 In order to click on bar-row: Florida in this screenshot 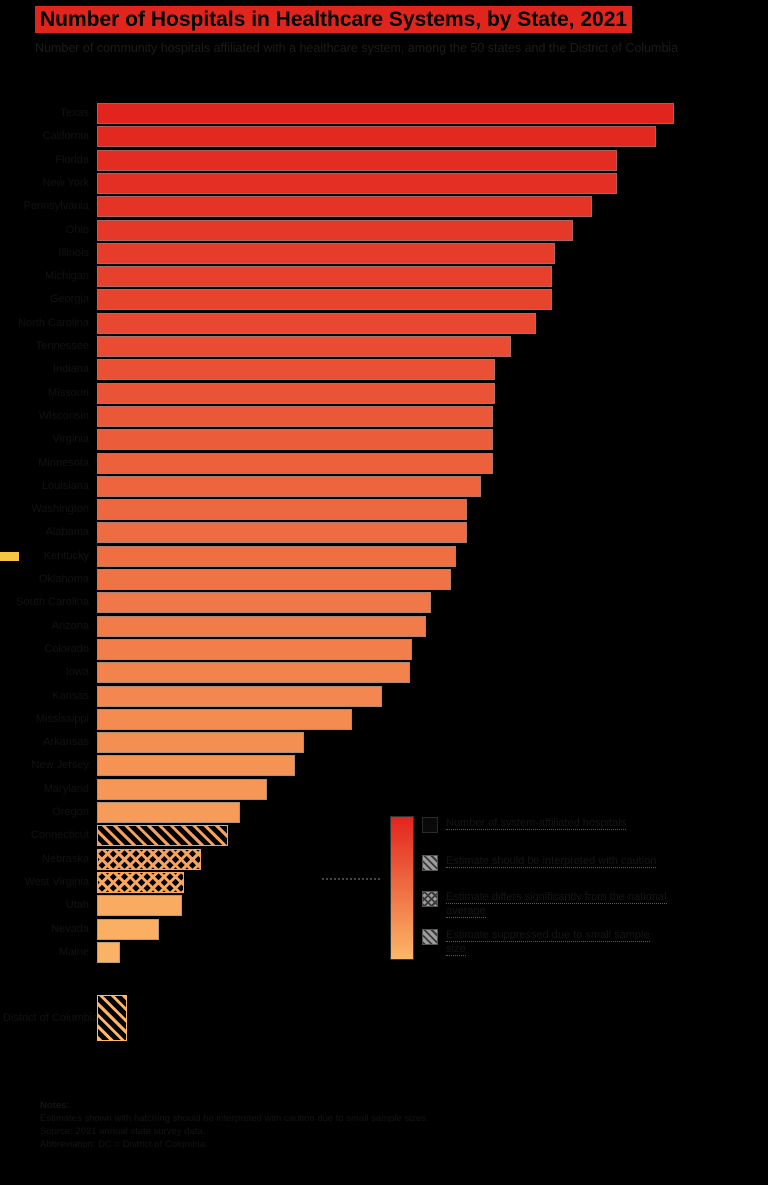, I will do `click(381, 160)`.